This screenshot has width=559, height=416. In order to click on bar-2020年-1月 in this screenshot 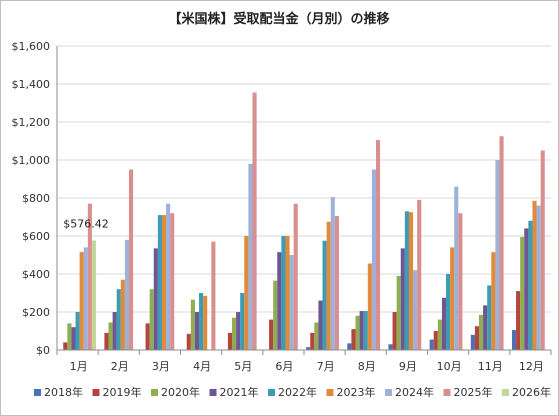, I will do `click(69, 336)`.